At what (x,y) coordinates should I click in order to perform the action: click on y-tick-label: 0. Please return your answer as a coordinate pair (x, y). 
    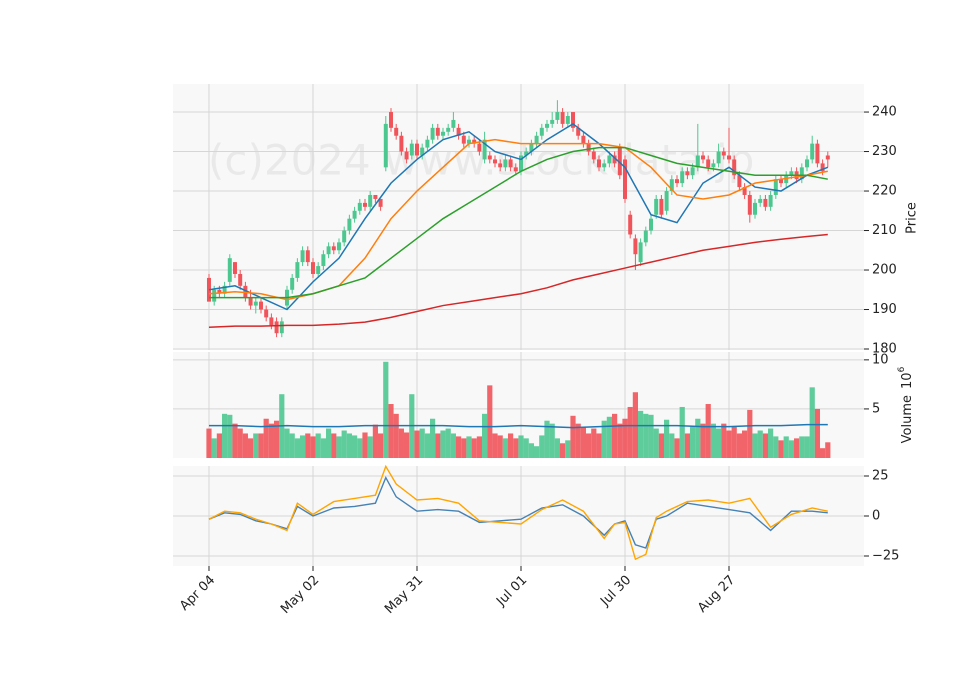
    Looking at the image, I should click on (876, 516).